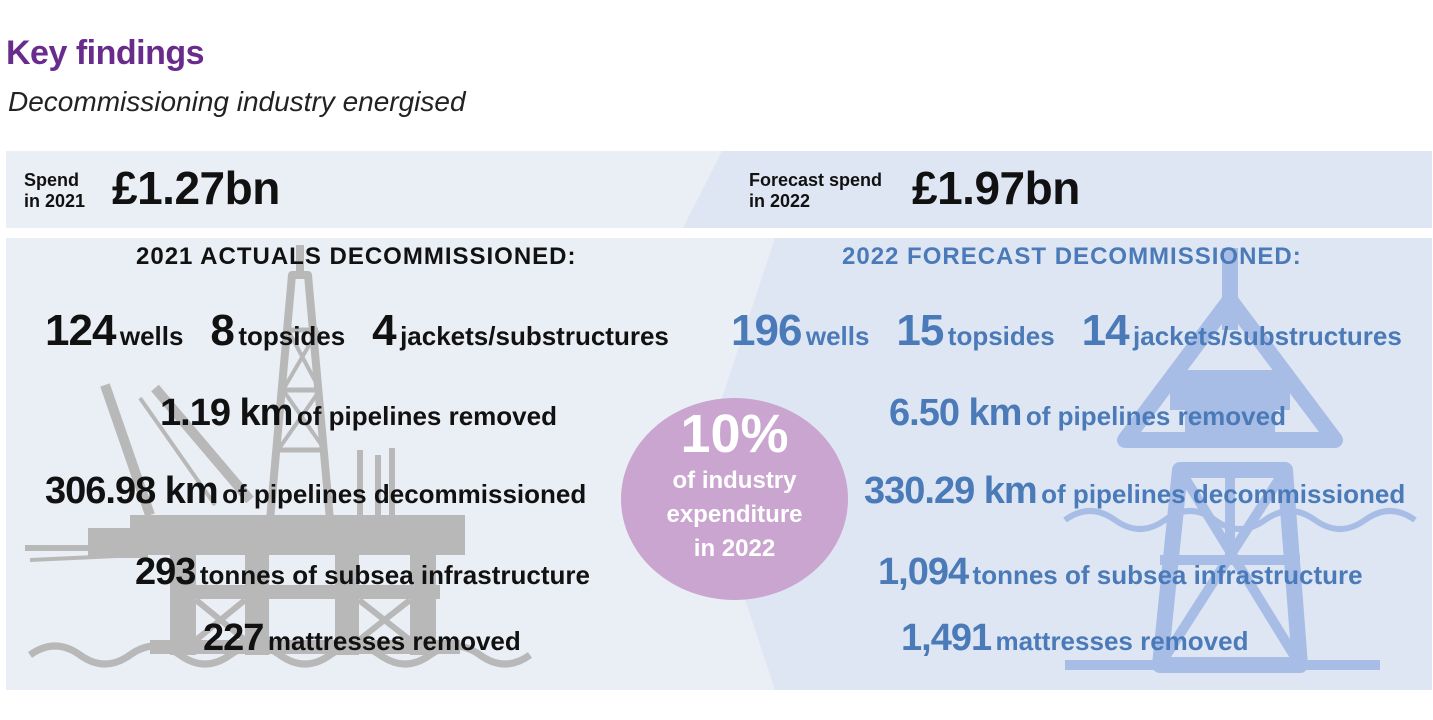  I want to click on industry-share-percent: 10%, so click(734, 434).